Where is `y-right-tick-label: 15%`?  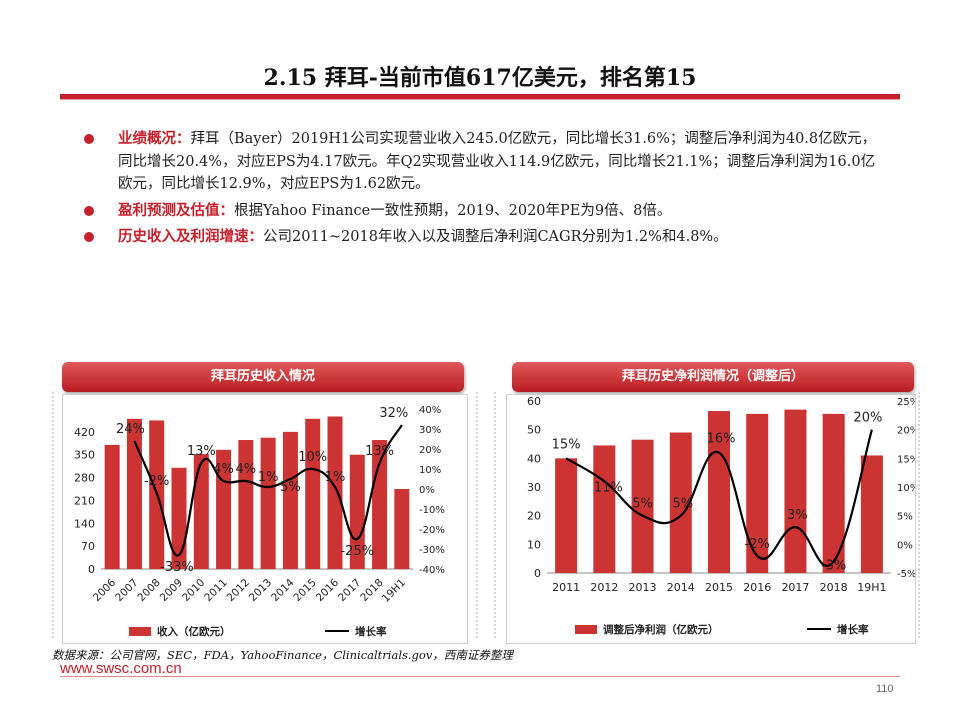 y-right-tick-label: 15% is located at coordinates (906, 459).